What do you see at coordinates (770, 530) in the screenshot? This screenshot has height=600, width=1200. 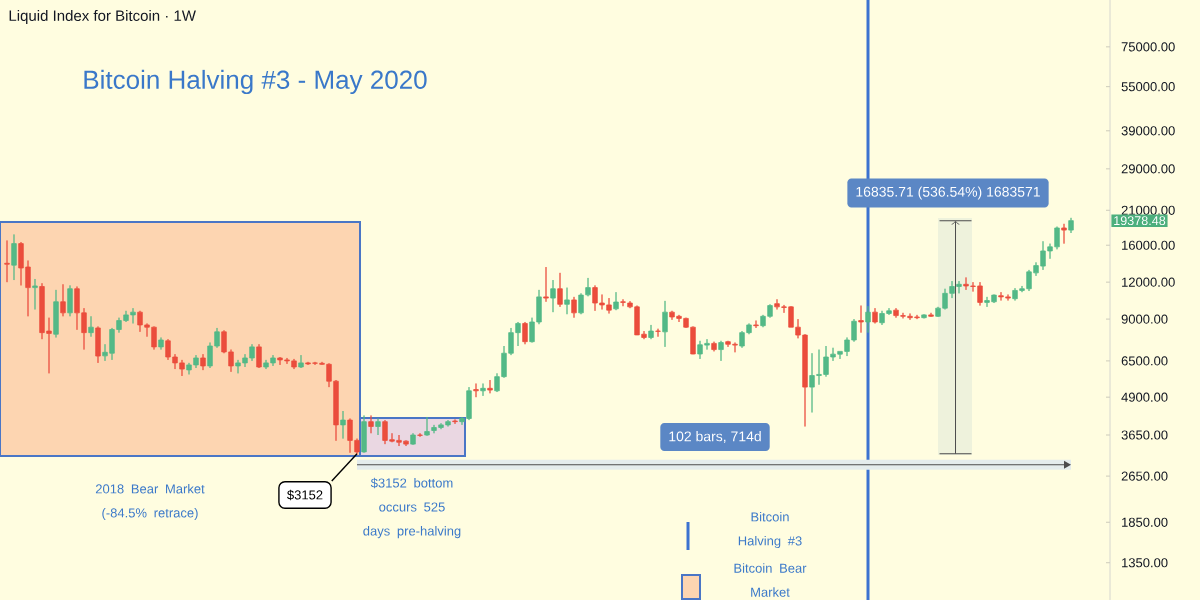 I see `annotation: Bitcoin Halving #3` at bounding box center [770, 530].